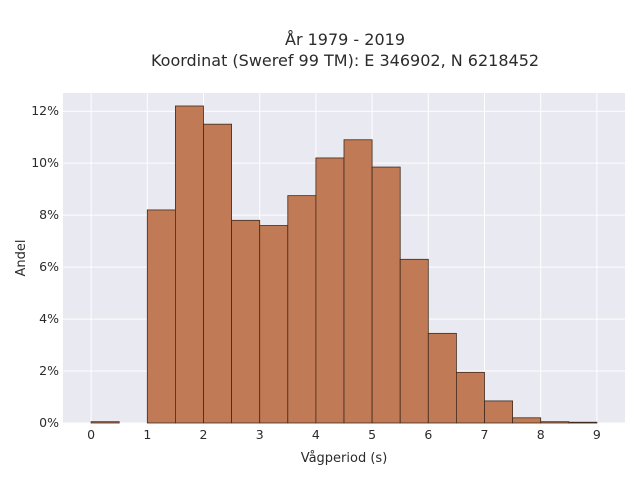 The height and width of the screenshot is (480, 640). Describe the element at coordinates (345, 39) in the screenshot. I see `chart-title: År 1979 - 2019` at that location.